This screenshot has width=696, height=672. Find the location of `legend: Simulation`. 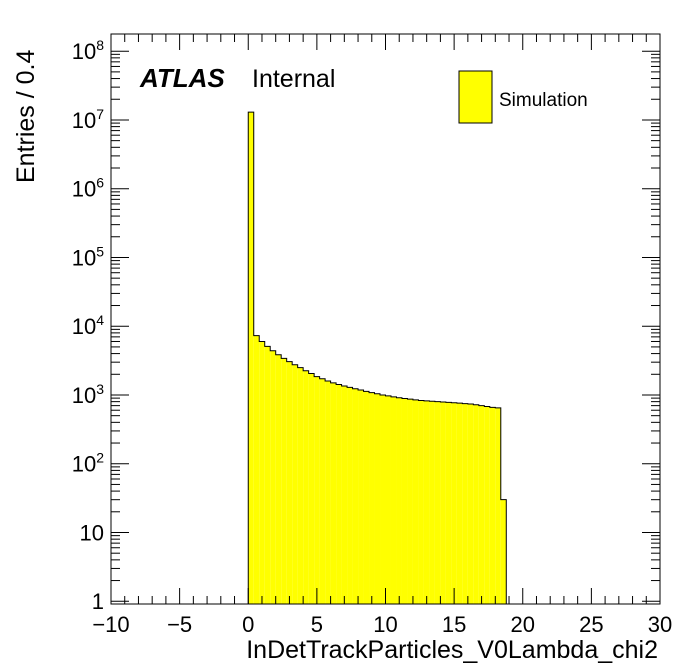

legend: Simulation is located at coordinates (523, 97).